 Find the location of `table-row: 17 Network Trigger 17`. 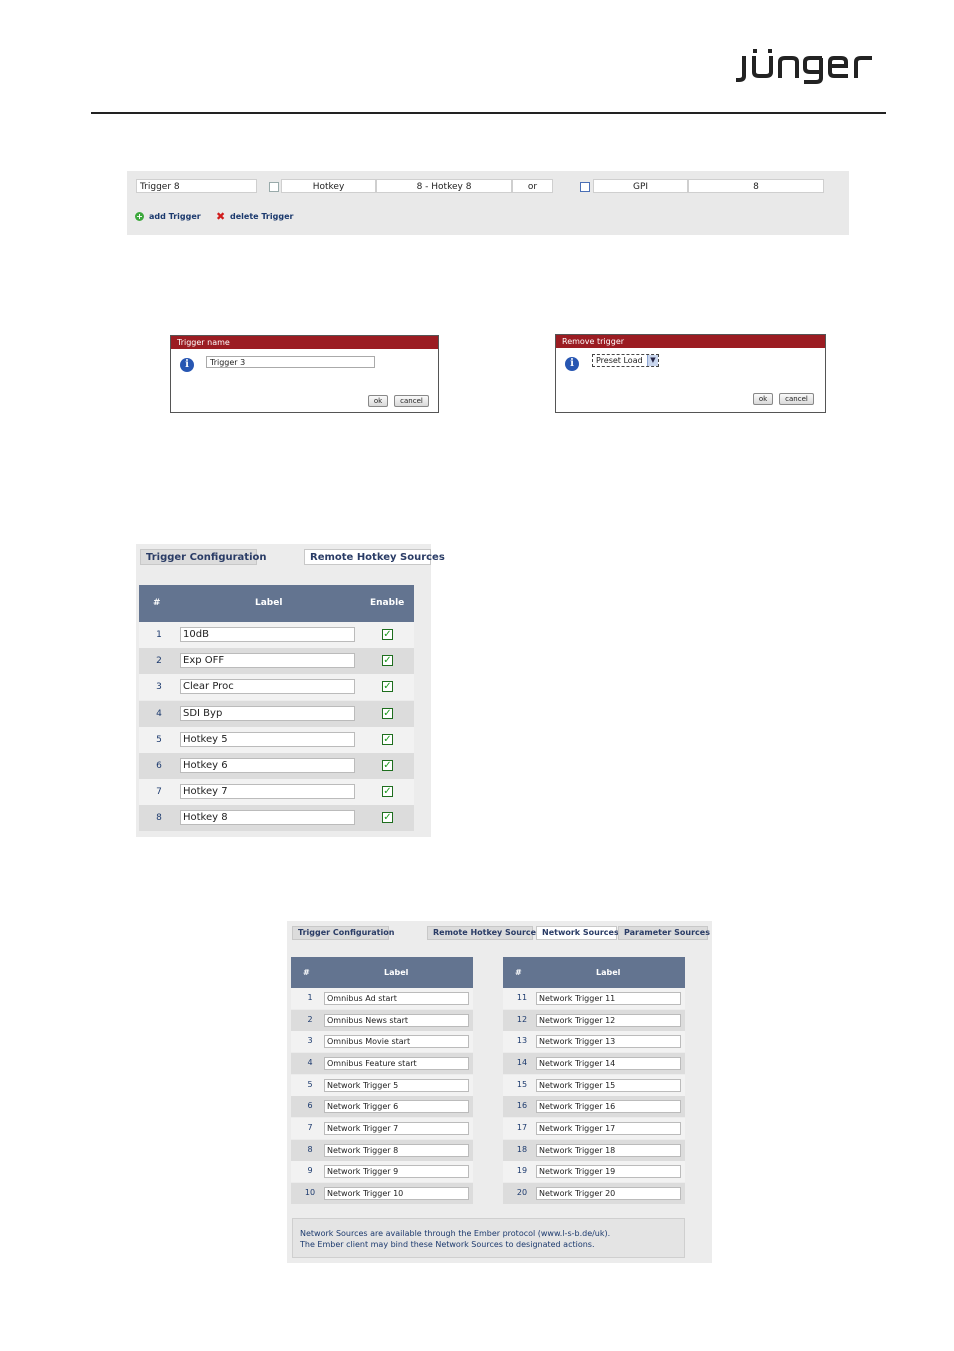

table-row: 17 Network Trigger 17 is located at coordinates (594, 1128).